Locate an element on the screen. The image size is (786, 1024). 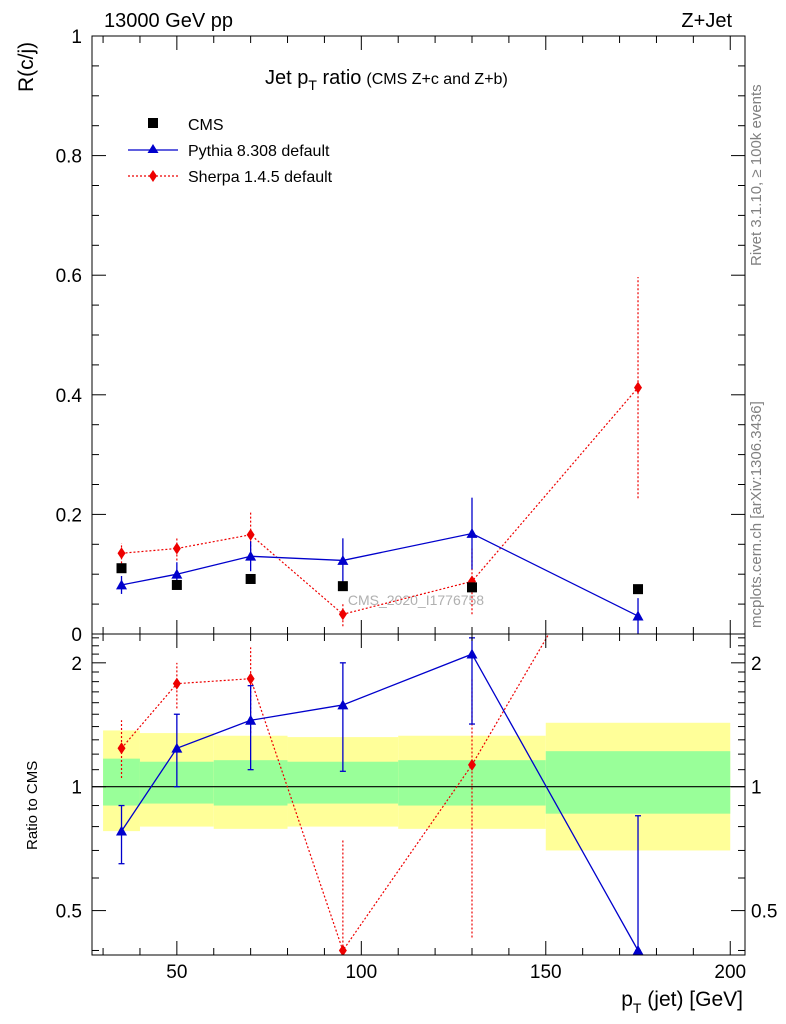
pythia-line is located at coordinates (380, 574).